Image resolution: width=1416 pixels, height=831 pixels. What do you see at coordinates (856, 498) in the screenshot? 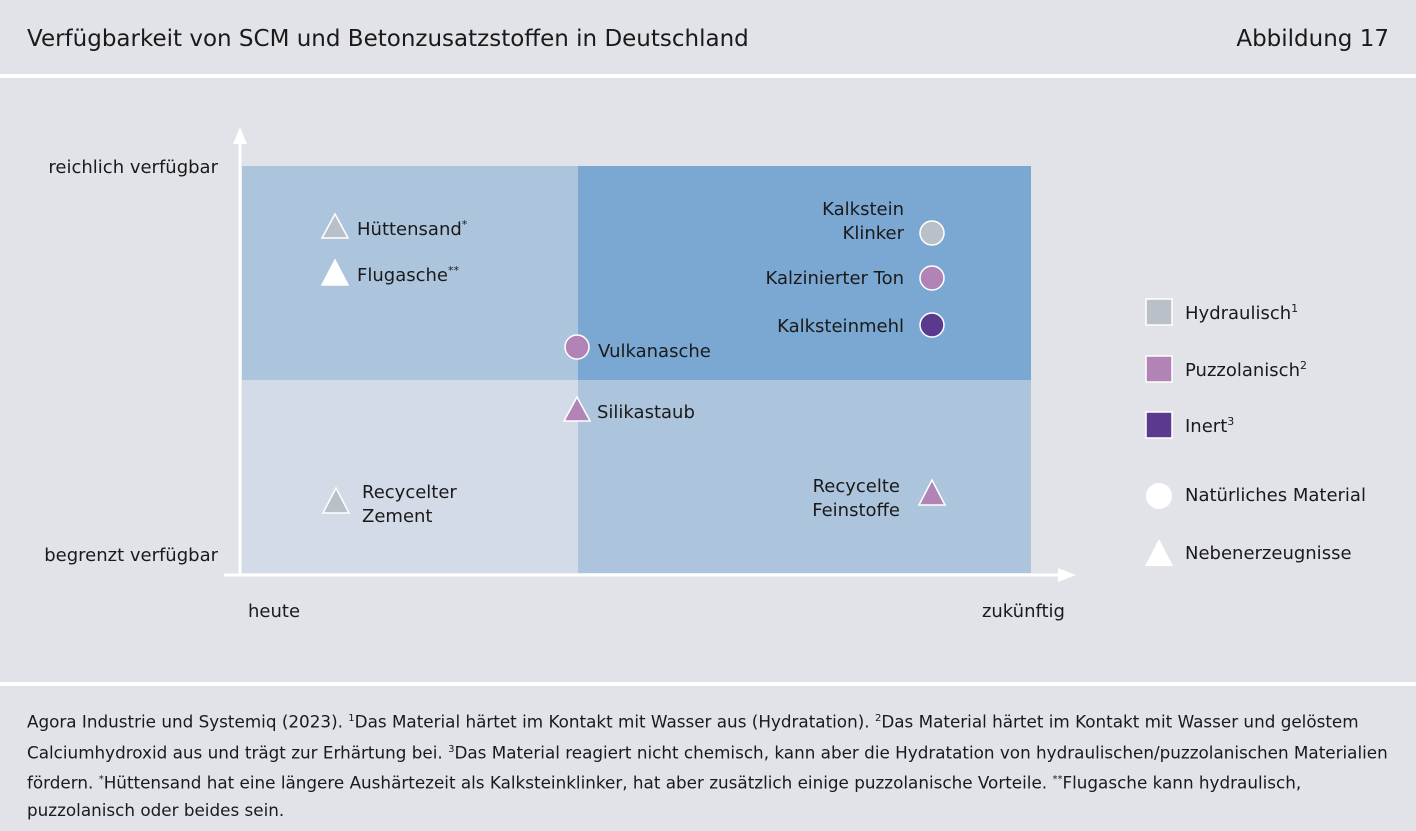
I see `item-label-recycelte-feinstoffe: Recycelte Feinstoffe` at bounding box center [856, 498].